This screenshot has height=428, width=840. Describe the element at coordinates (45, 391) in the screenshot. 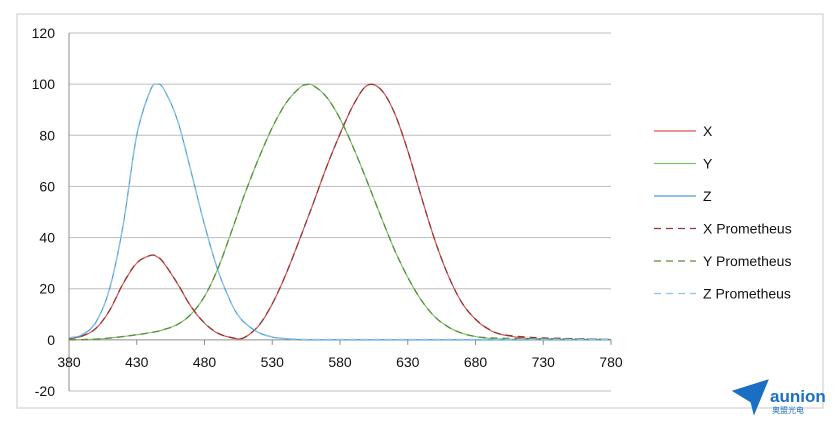

I see `y-tick-label: -20` at that location.